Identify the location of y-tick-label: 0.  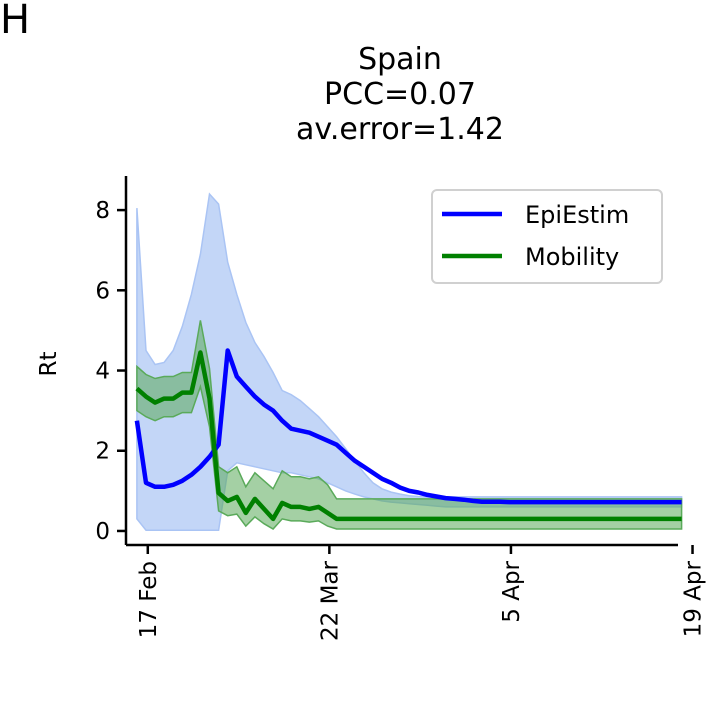
(102, 532).